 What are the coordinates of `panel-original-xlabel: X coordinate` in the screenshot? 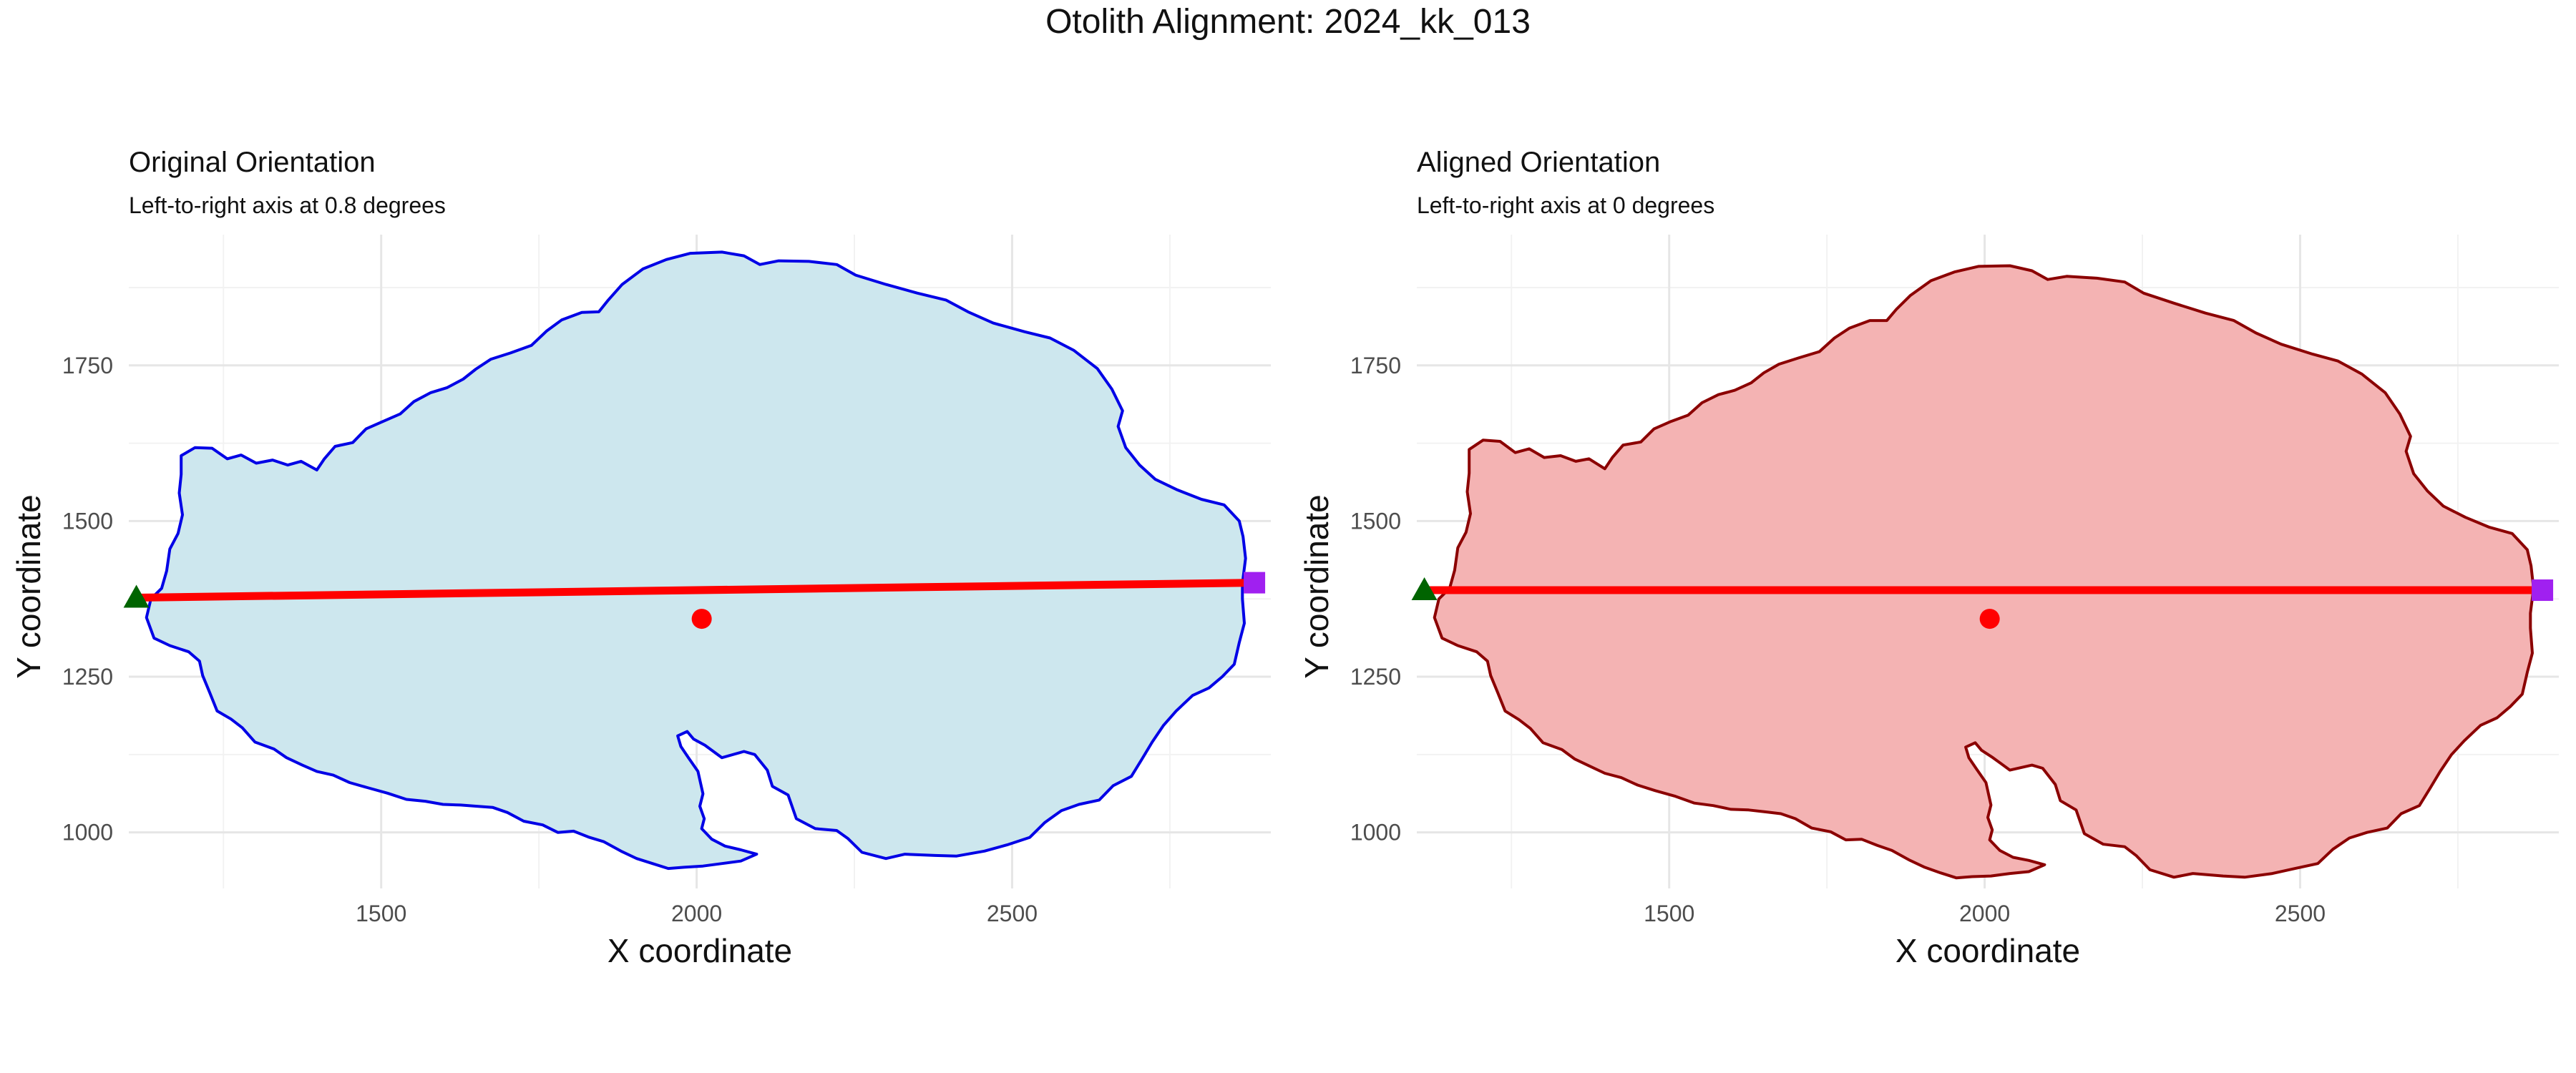 It's located at (700, 950).